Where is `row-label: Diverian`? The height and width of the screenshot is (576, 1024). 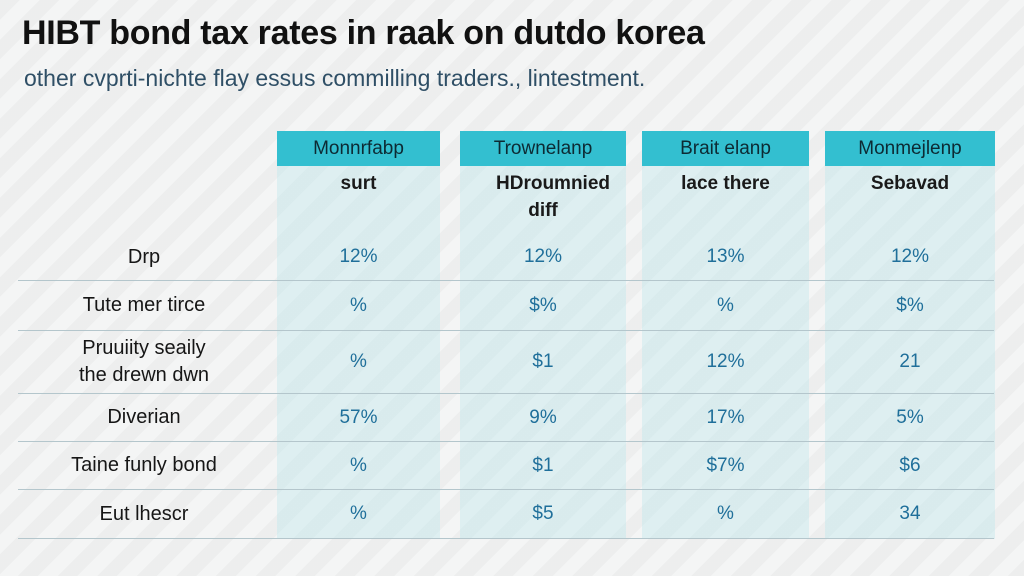 row-label: Diverian is located at coordinates (144, 417).